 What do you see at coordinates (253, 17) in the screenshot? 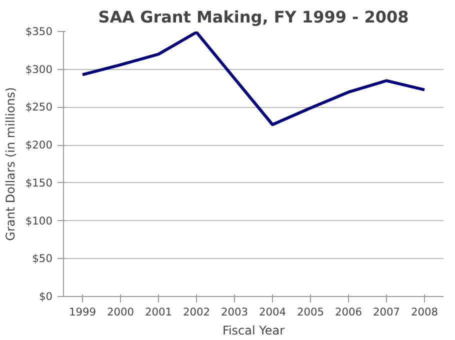
I see `chart-title: SAA Grant Making, FY 1999 - 2008` at bounding box center [253, 17].